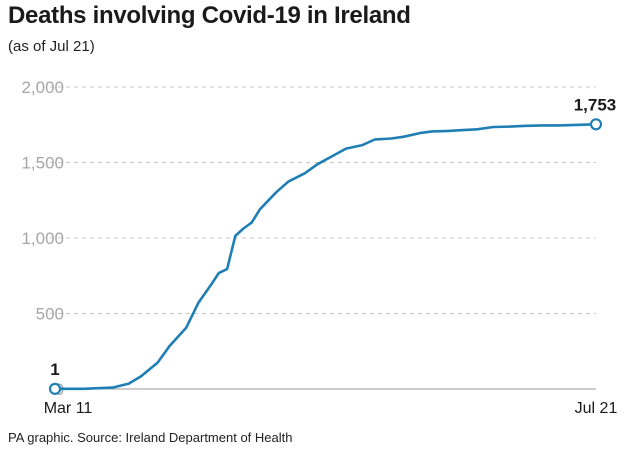  Describe the element at coordinates (51, 46) in the screenshot. I see `chart-subtitle: (as of Jul 21)` at that location.